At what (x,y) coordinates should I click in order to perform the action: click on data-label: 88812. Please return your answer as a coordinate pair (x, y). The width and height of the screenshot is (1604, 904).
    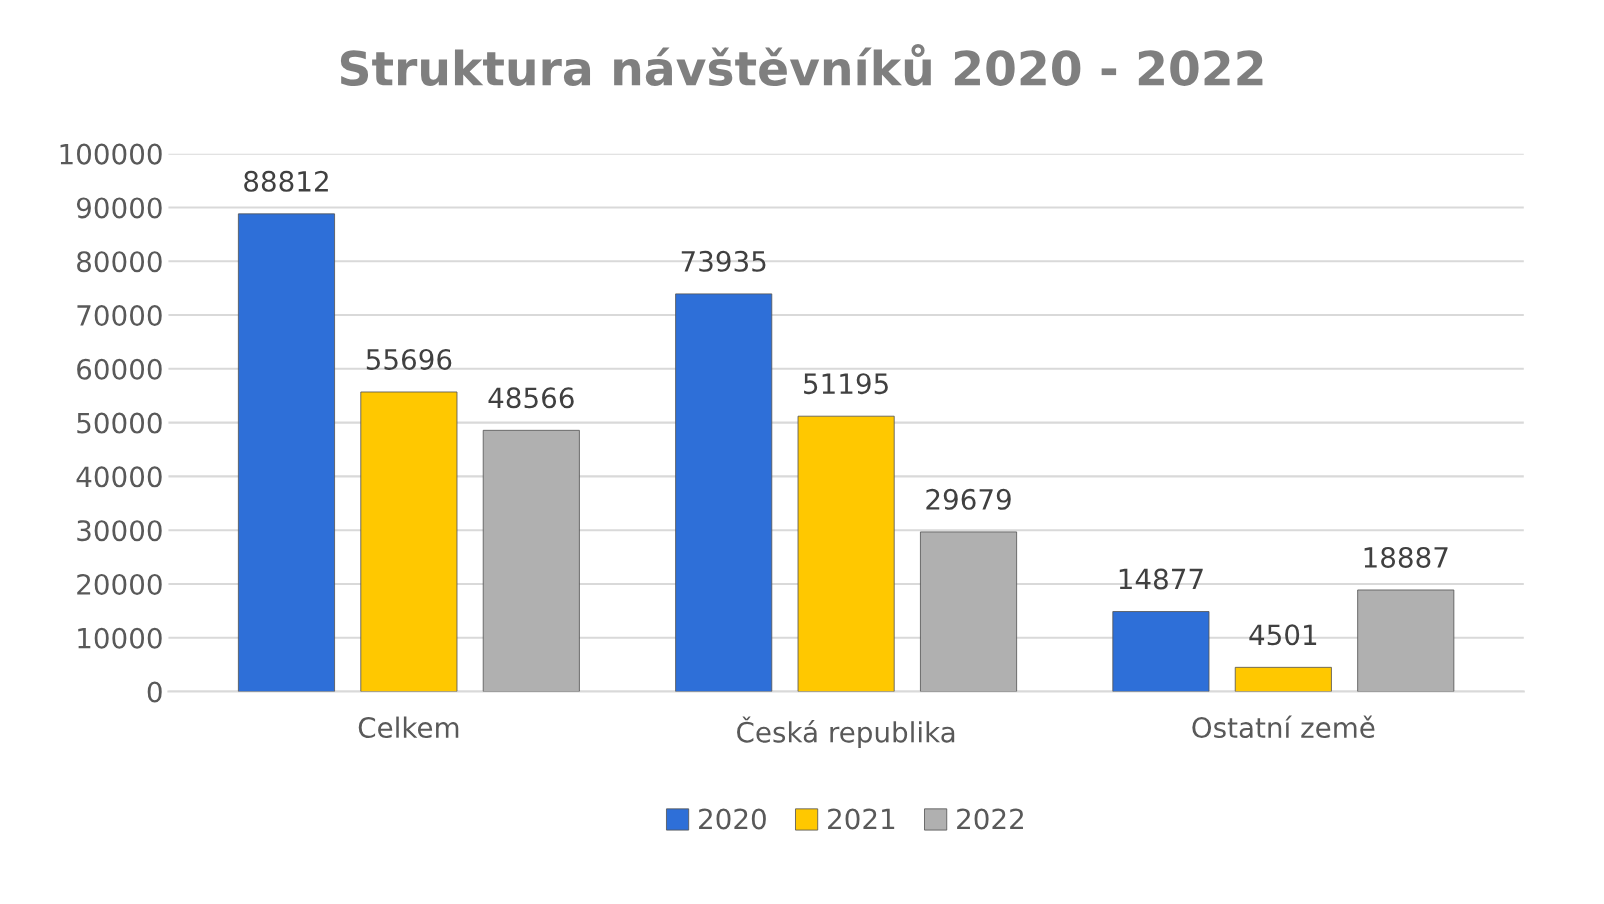
    Looking at the image, I should click on (286, 181).